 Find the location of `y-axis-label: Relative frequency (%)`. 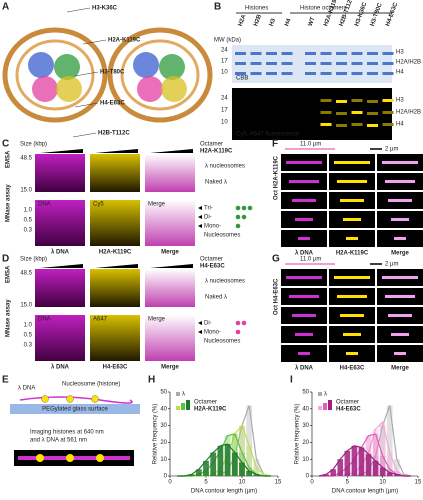

y-axis-label: Relative frequency (%) is located at coordinates (156, 434).